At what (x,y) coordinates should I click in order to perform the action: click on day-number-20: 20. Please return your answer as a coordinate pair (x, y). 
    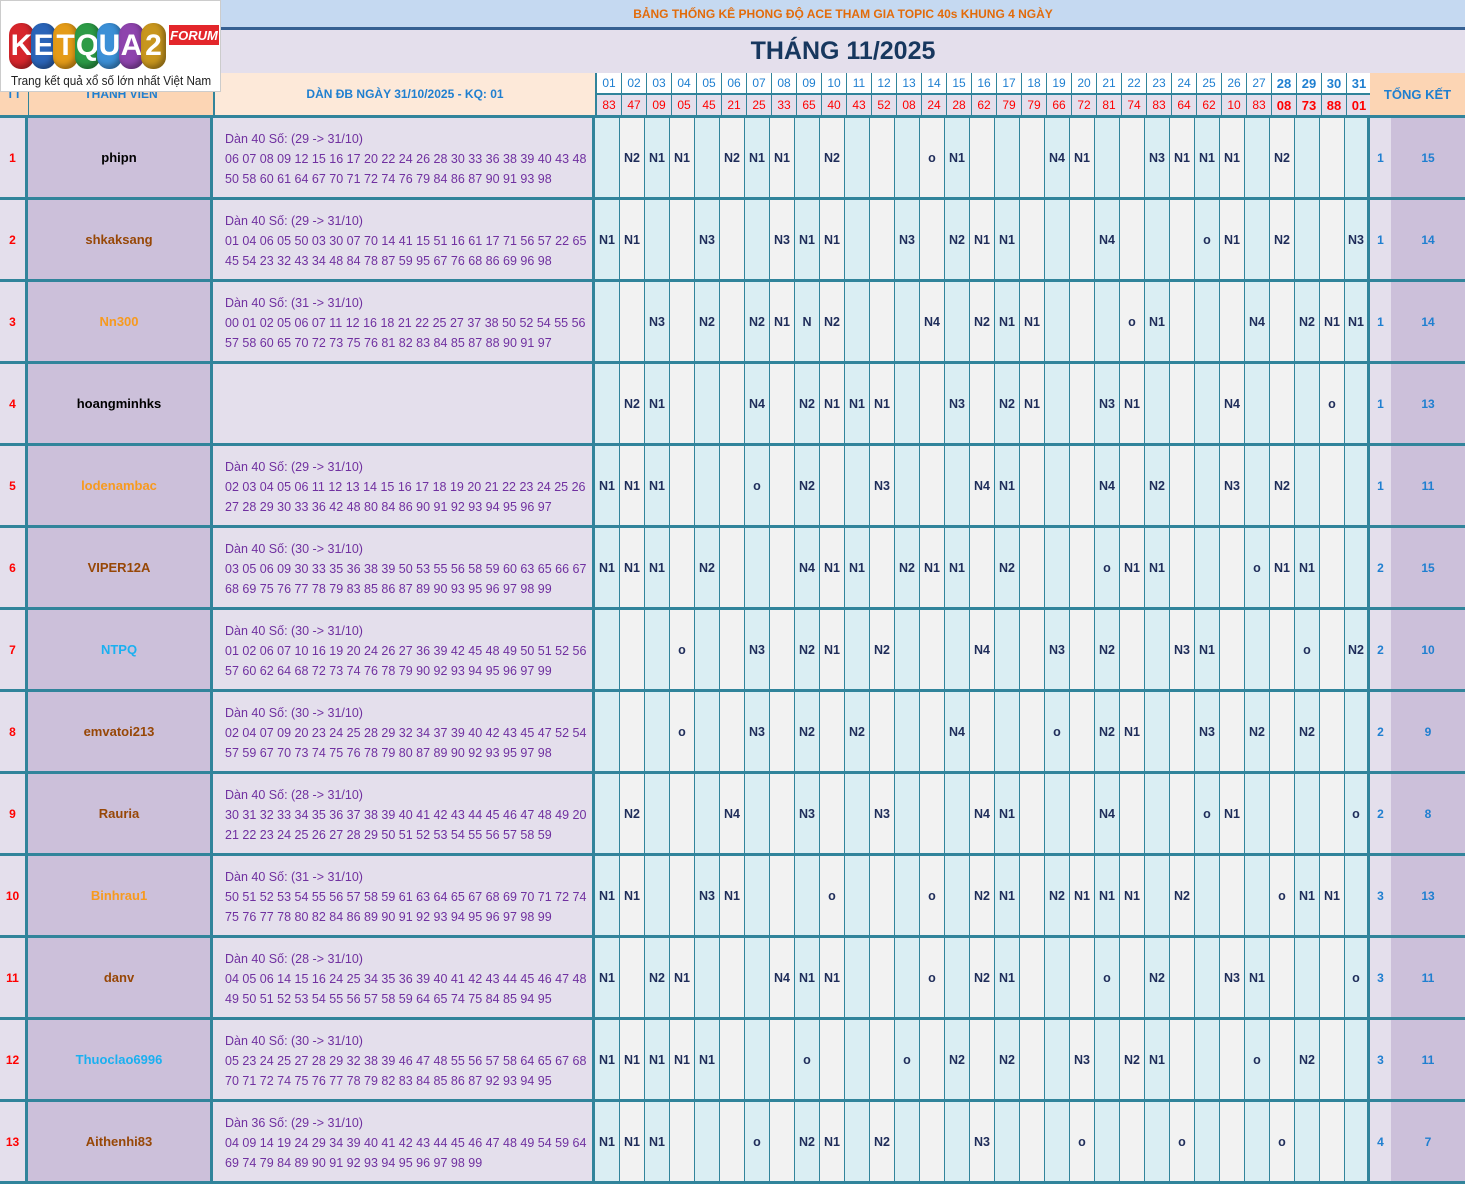
    Looking at the image, I should click on (1084, 84).